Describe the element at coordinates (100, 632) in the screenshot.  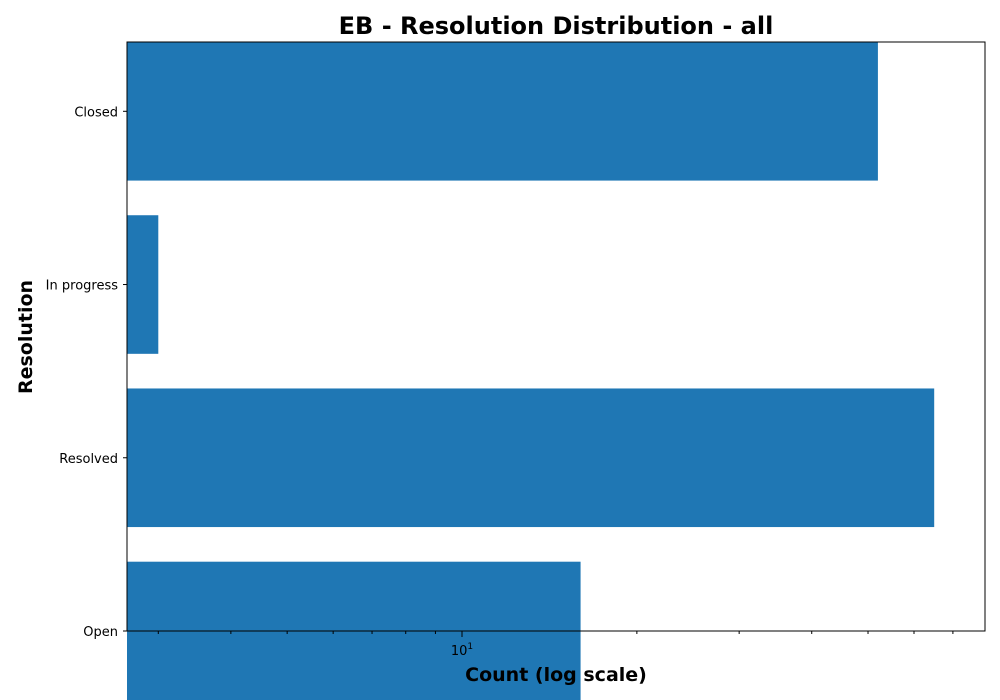
I see `y-tick-label-open: Open` at that location.